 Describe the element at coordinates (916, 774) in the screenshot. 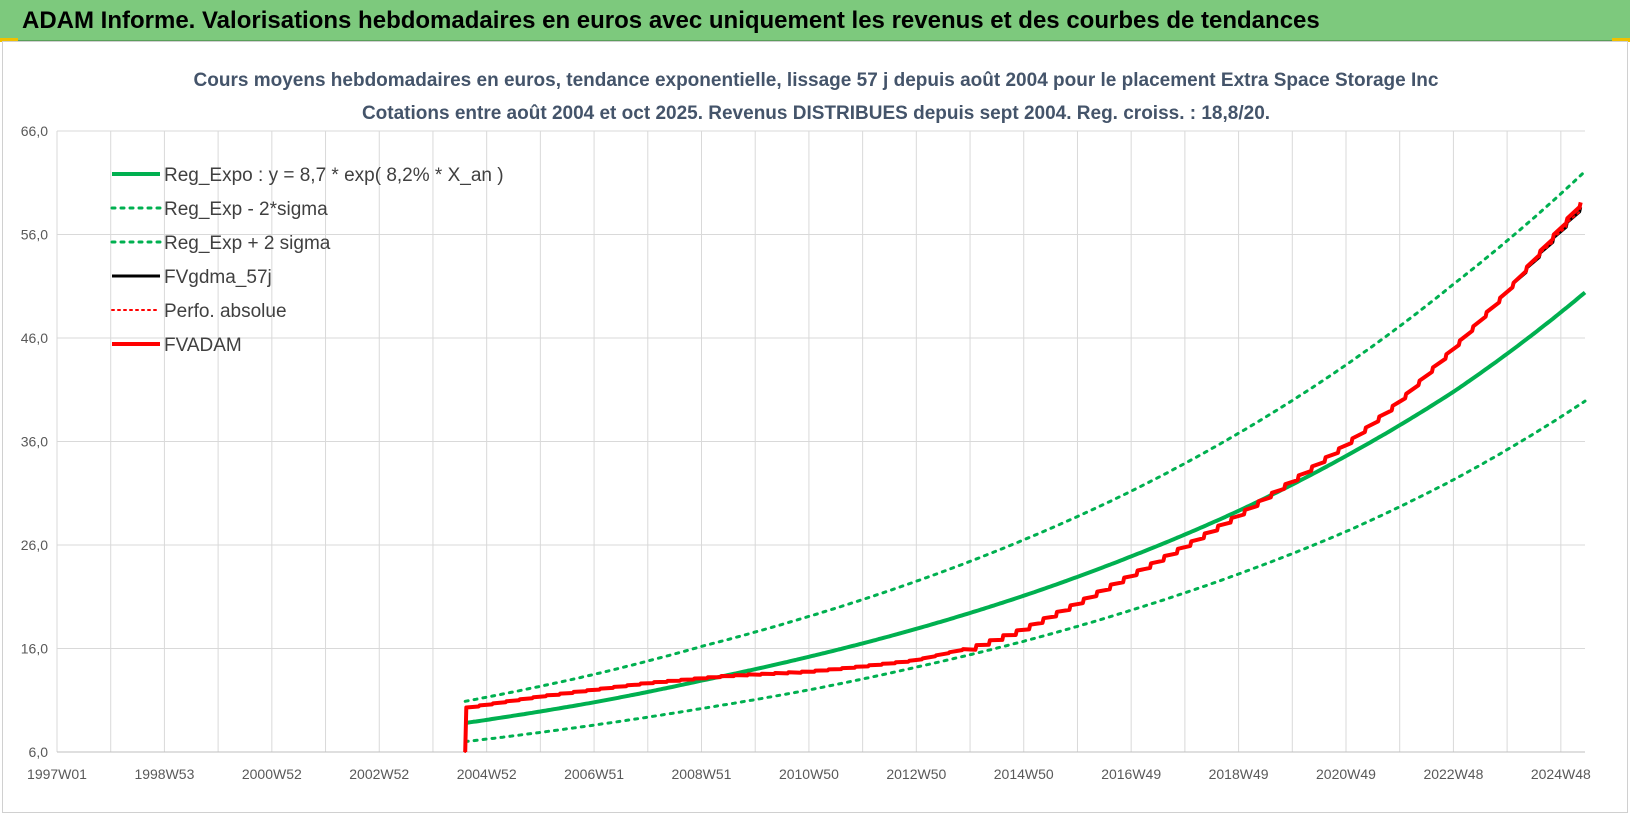

I see `x-tick-label: 2012W50` at that location.